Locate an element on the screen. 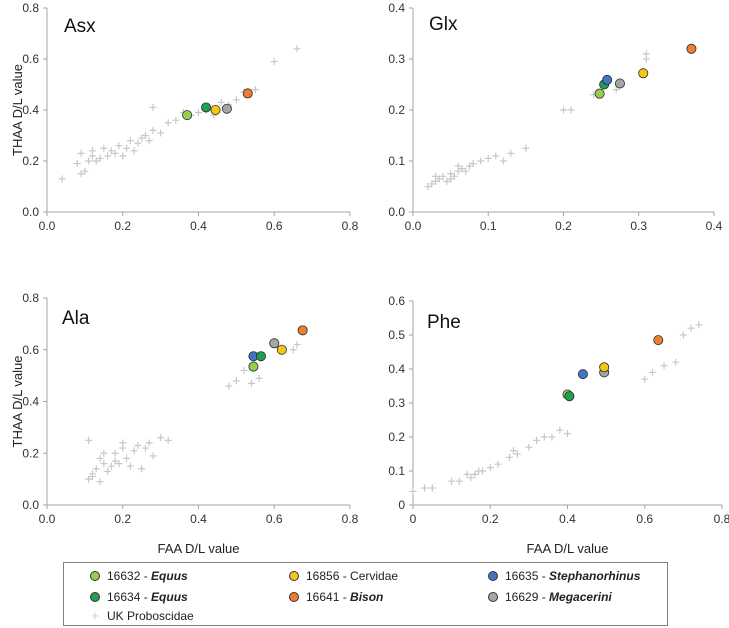 The height and width of the screenshot is (628, 729). y-axis-title: THAA D/L value is located at coordinates (17, 401).